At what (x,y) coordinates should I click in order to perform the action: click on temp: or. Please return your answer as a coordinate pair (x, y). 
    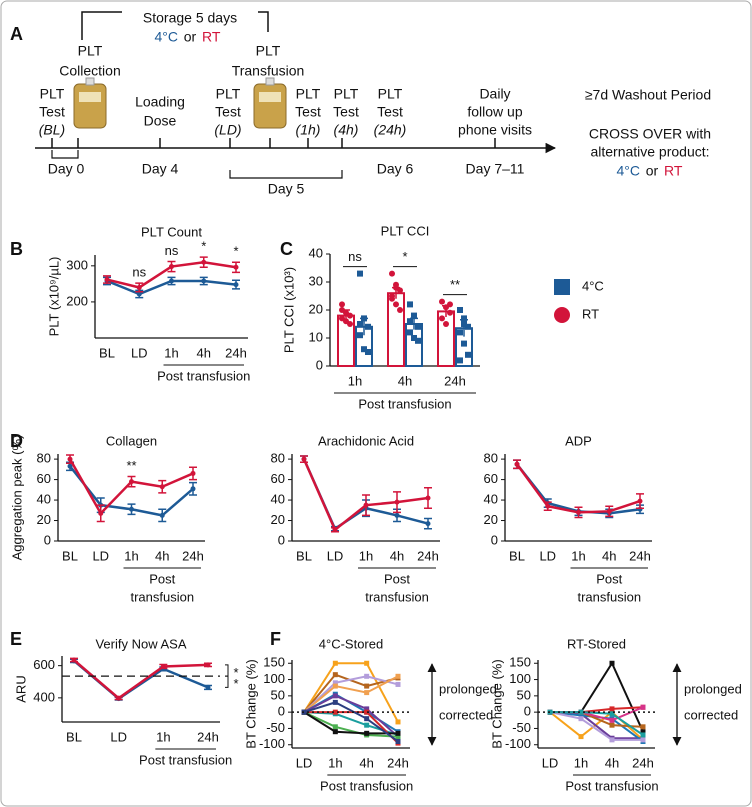
    Looking at the image, I should click on (190, 37).